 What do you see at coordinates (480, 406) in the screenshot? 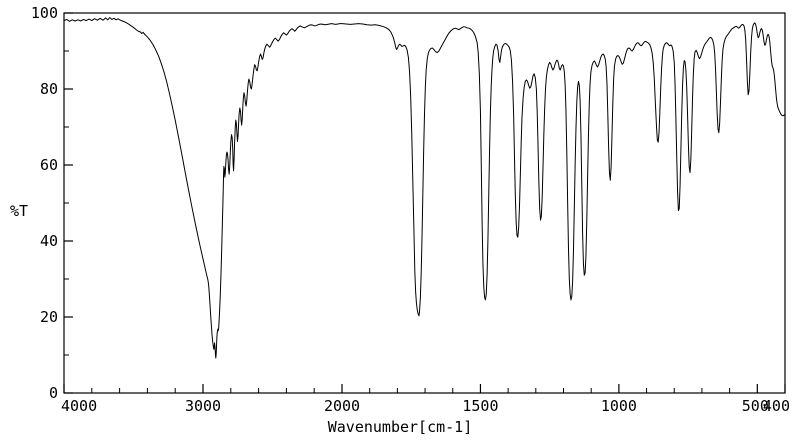
I see `x-tick-label: 1500` at bounding box center [480, 406].